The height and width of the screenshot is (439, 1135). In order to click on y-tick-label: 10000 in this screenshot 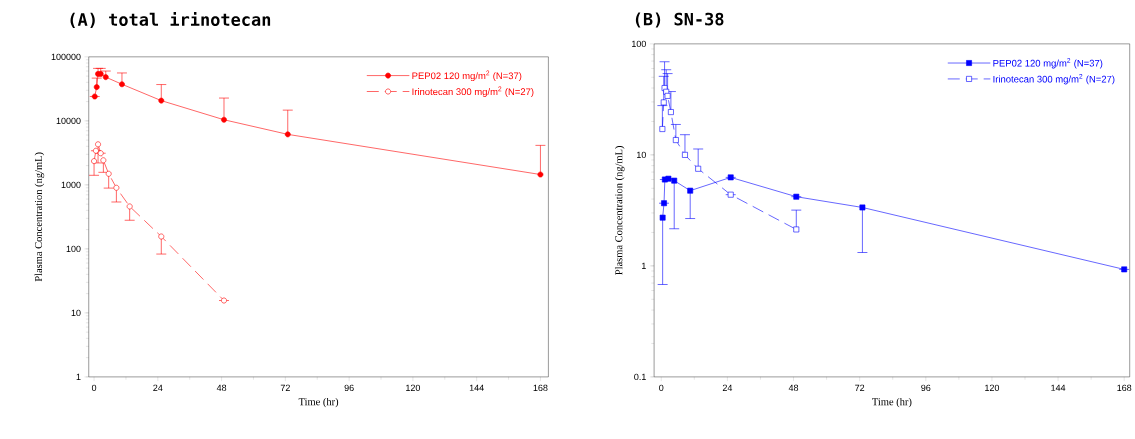, I will do `click(68, 121)`.